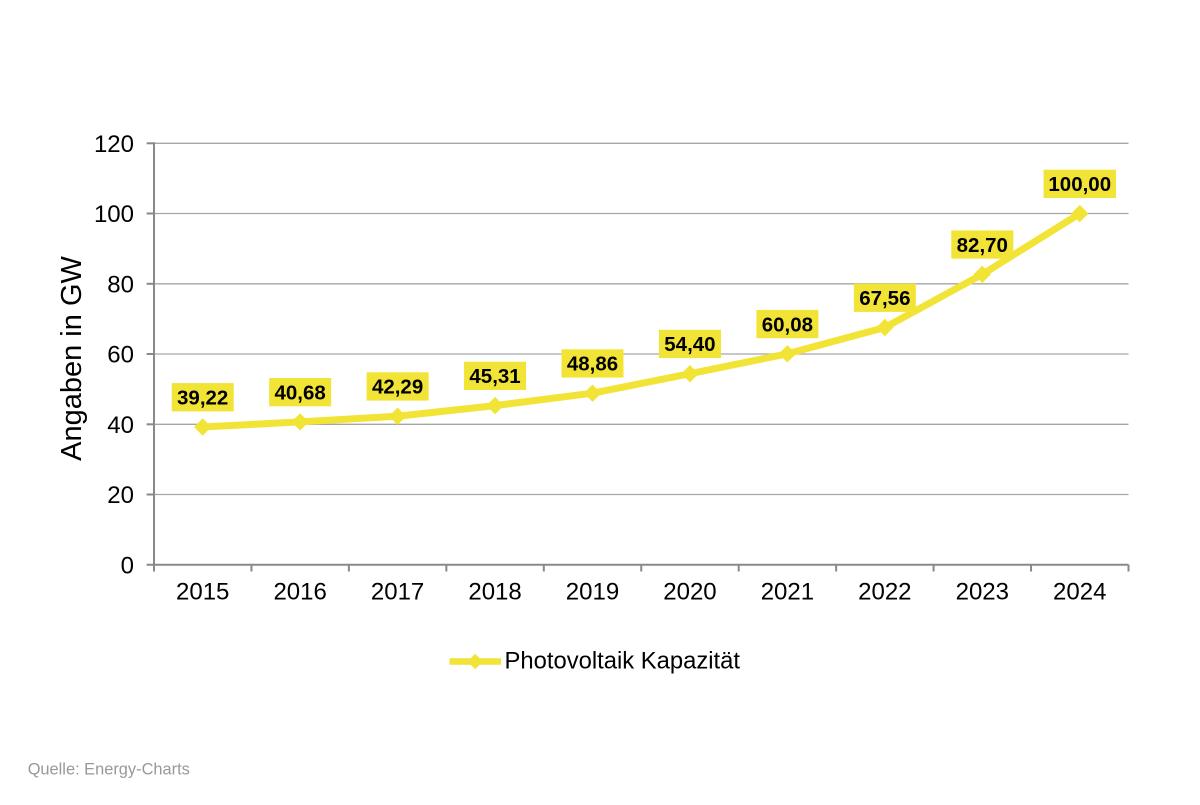 The image size is (1200, 805). I want to click on svg-text: 2020, so click(689, 592).